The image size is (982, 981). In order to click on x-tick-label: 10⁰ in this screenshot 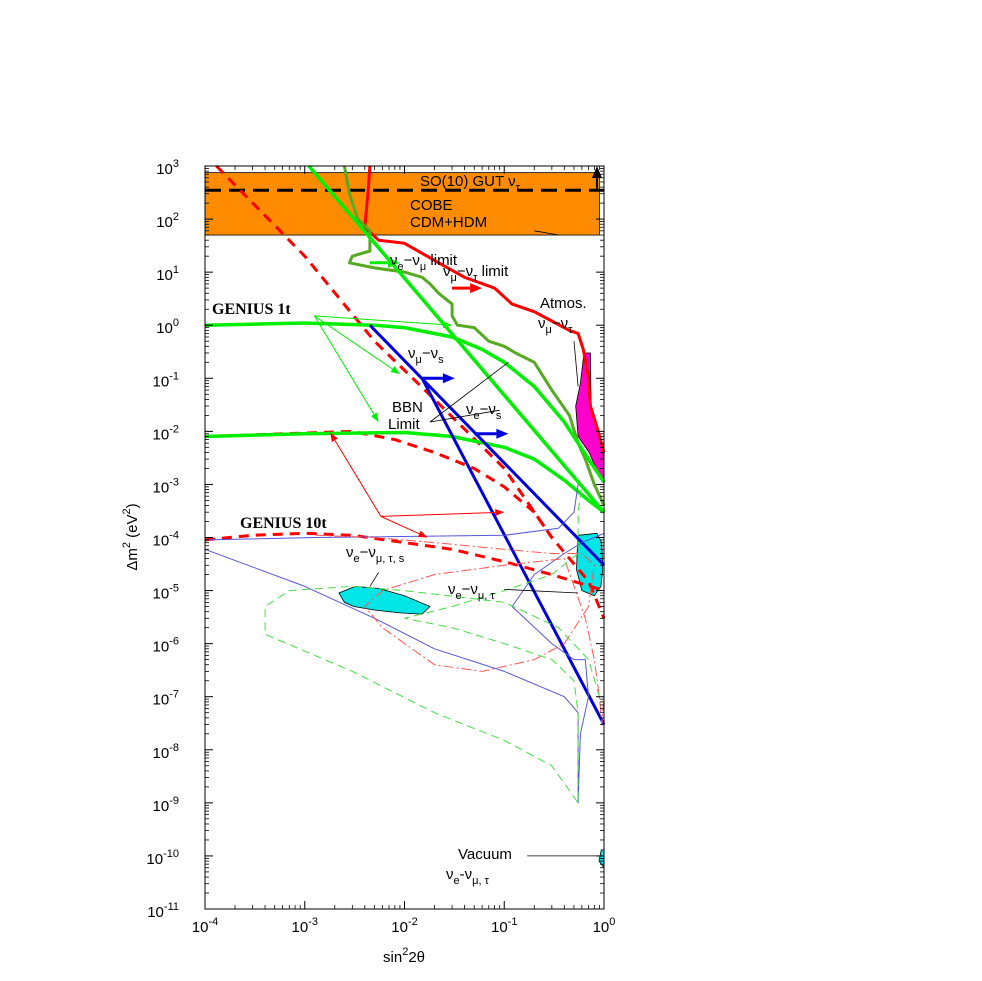, I will do `click(604, 926)`.